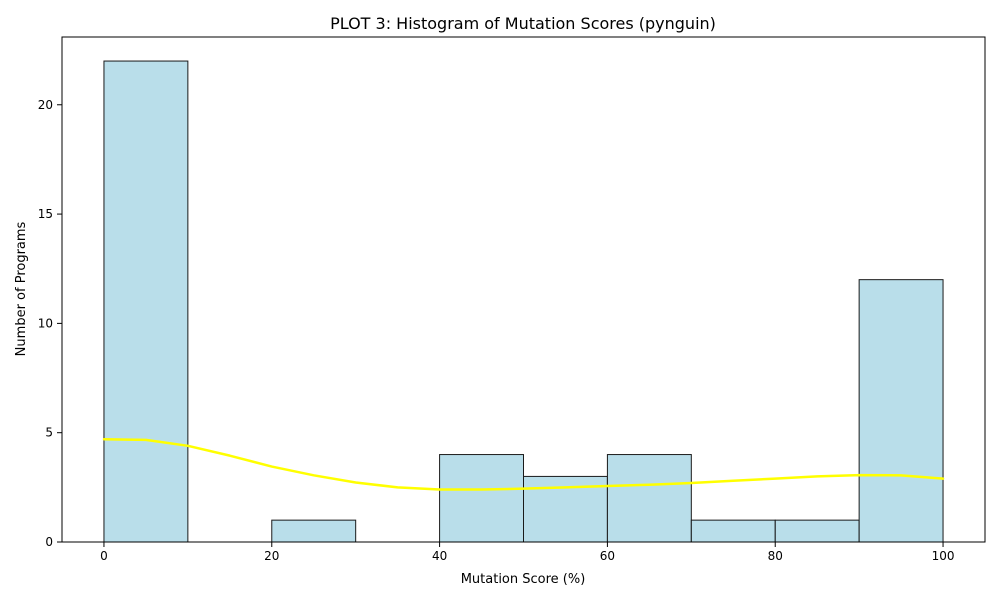  What do you see at coordinates (523, 579) in the screenshot?
I see `x-axis-label: Mutation Score (%)` at bounding box center [523, 579].